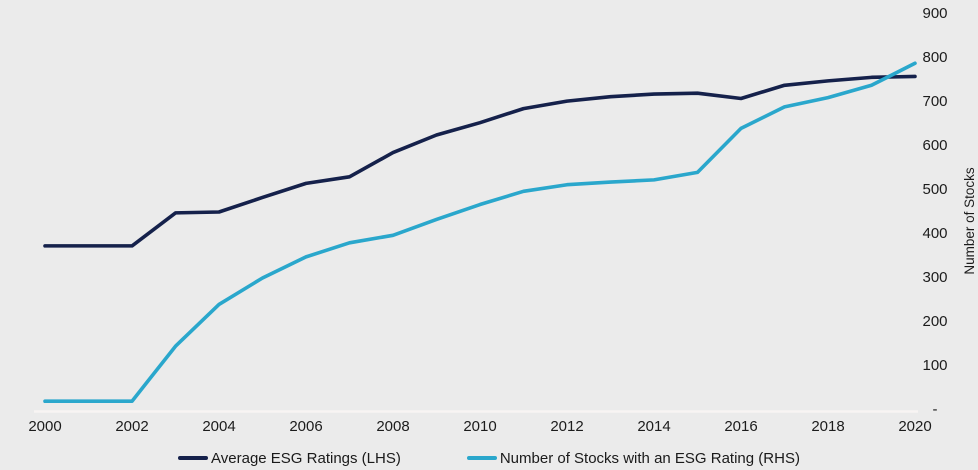  What do you see at coordinates (915, 426) in the screenshot?
I see `x-tick-label: 2020` at bounding box center [915, 426].